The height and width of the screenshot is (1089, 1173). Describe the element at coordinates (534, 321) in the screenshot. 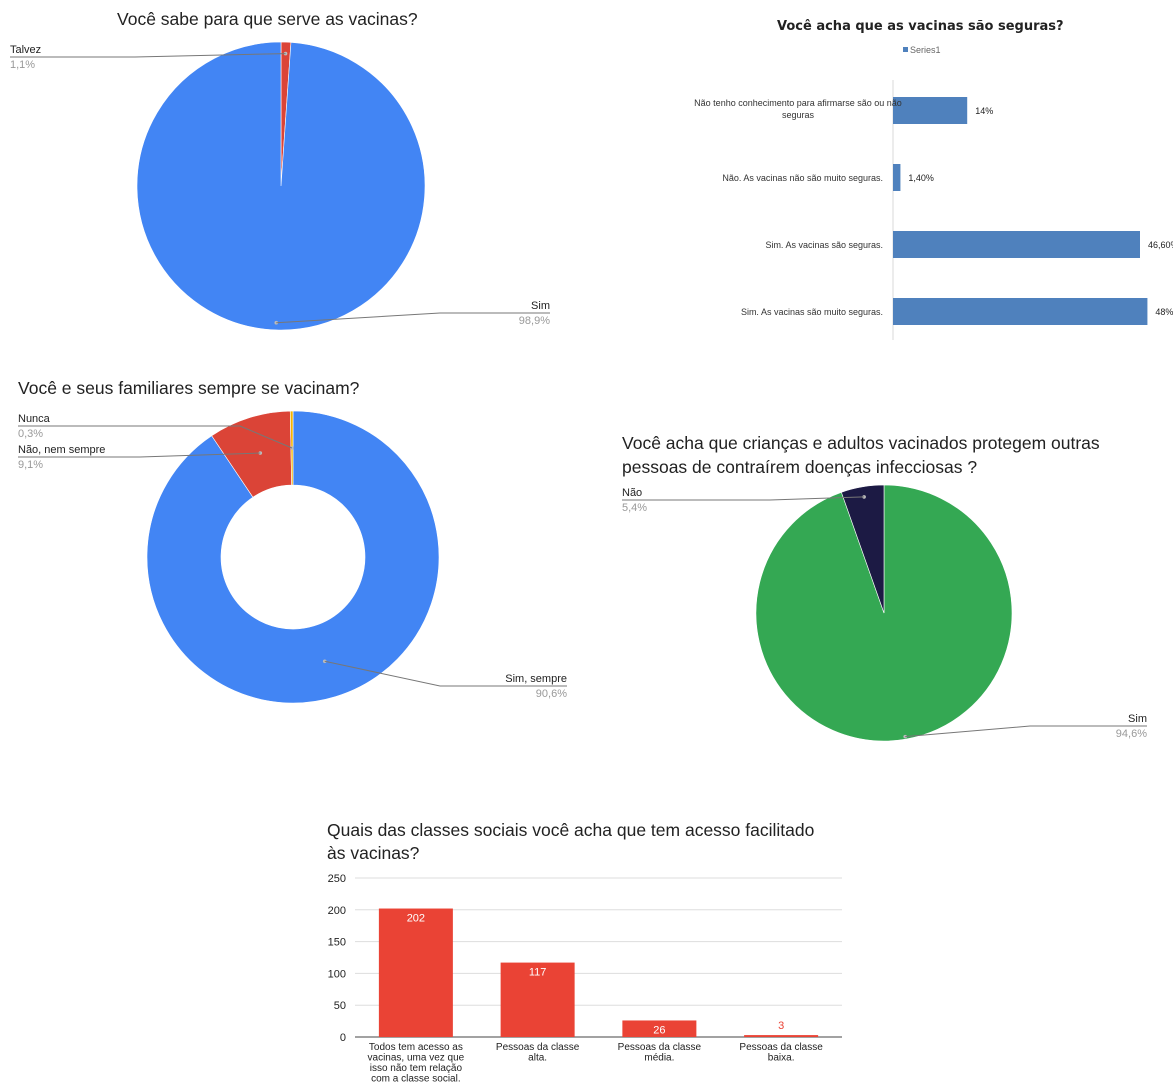

I see `slice-percent: 98,9%` at that location.